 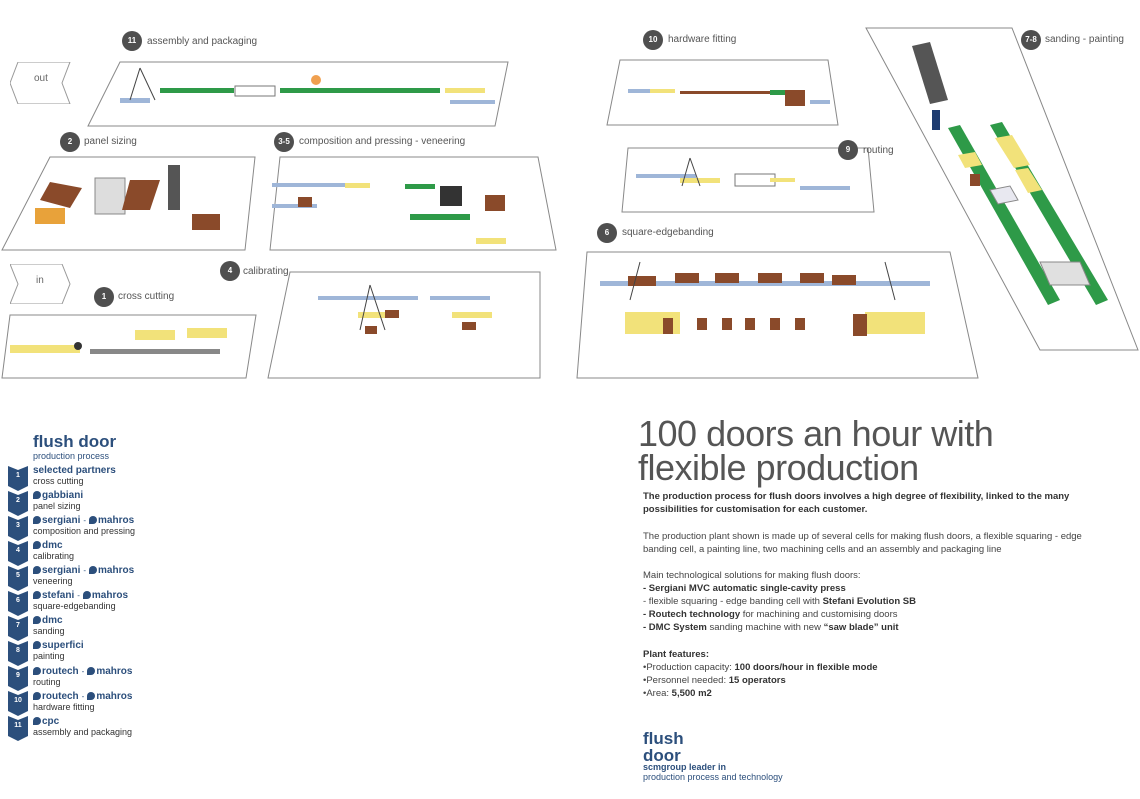 What do you see at coordinates (37, 721) in the screenshot?
I see `cpc-logo-icon` at bounding box center [37, 721].